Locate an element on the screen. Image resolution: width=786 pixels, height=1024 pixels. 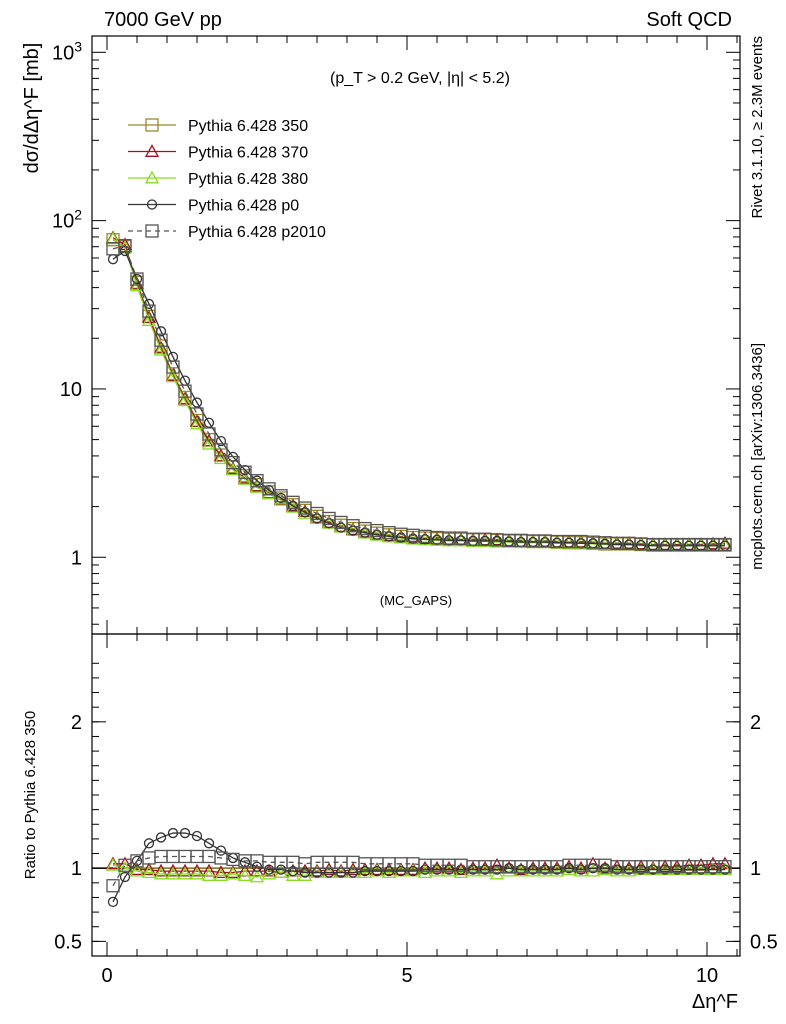
ratio-xtick-label: 0 is located at coordinates (106, 976).